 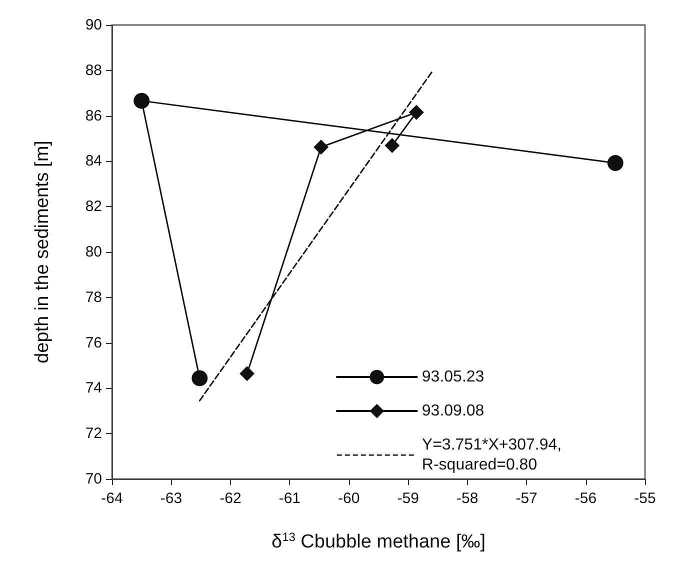 What do you see at coordinates (93, 388) in the screenshot?
I see `y-tick-label: 74` at bounding box center [93, 388].